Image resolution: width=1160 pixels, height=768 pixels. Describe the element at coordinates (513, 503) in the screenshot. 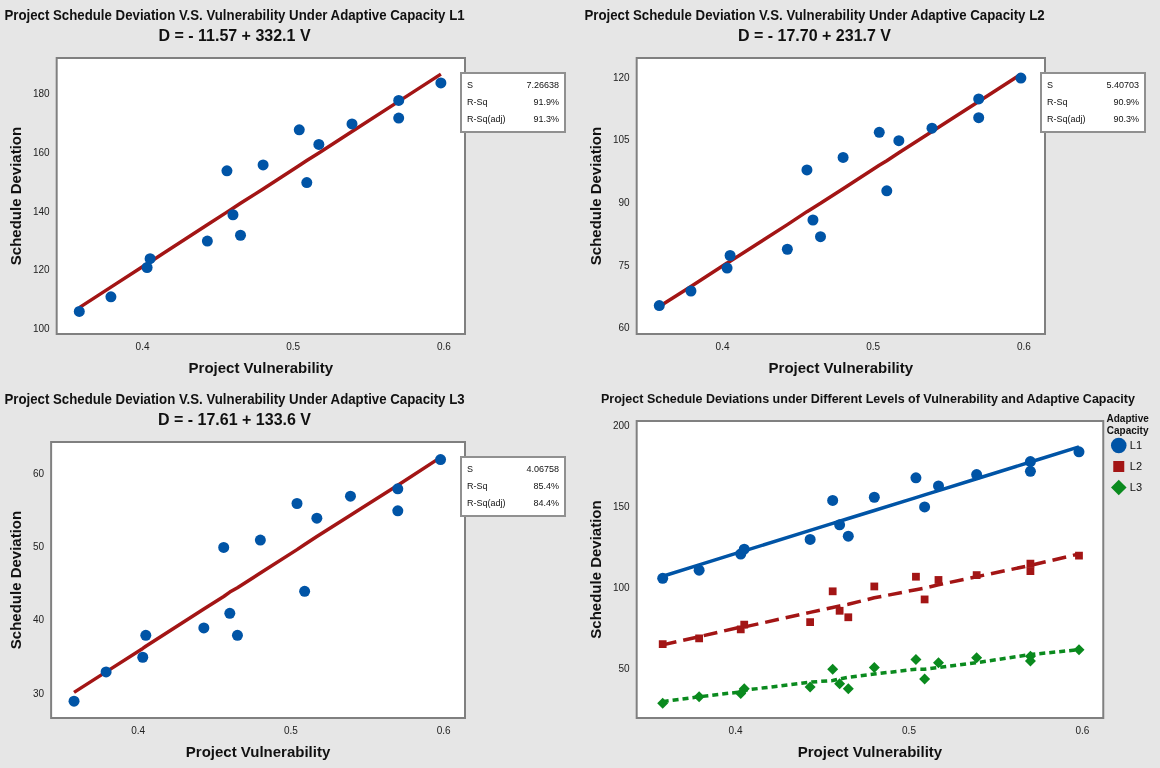

I see `text: R-Sq(adj) 84.4%` at that location.